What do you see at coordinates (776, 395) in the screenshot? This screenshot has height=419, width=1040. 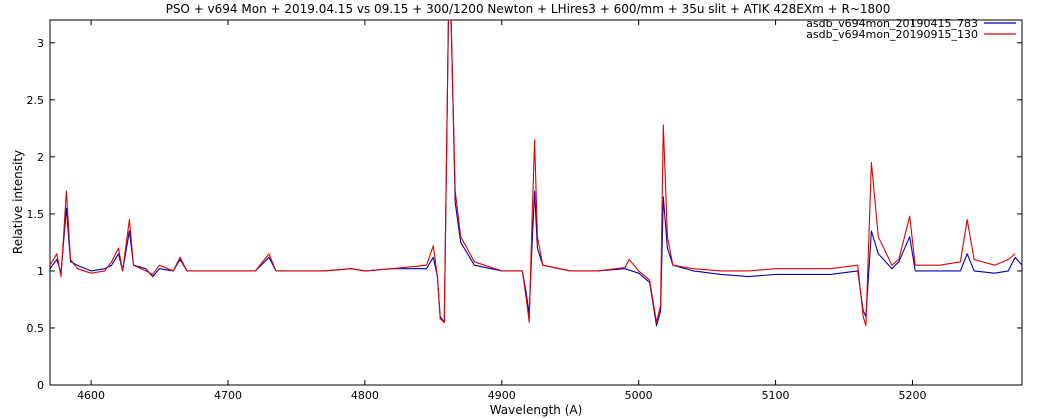 I see `x-tick-label: 5100` at bounding box center [776, 395].